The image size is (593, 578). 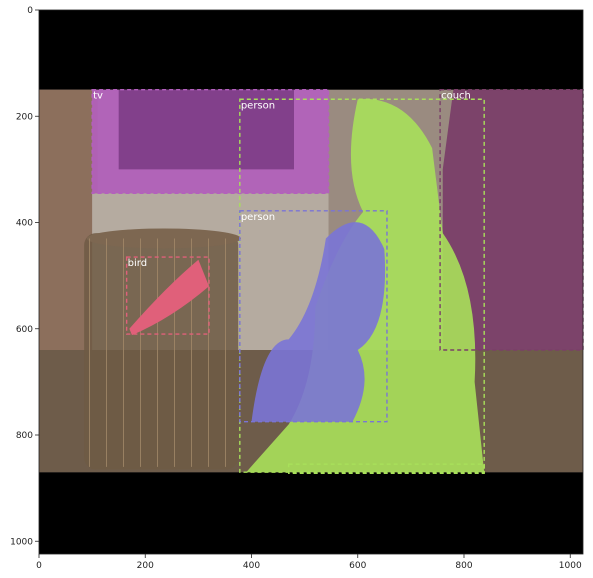 I want to click on y-tick-label: 1000, so click(x=21, y=542).